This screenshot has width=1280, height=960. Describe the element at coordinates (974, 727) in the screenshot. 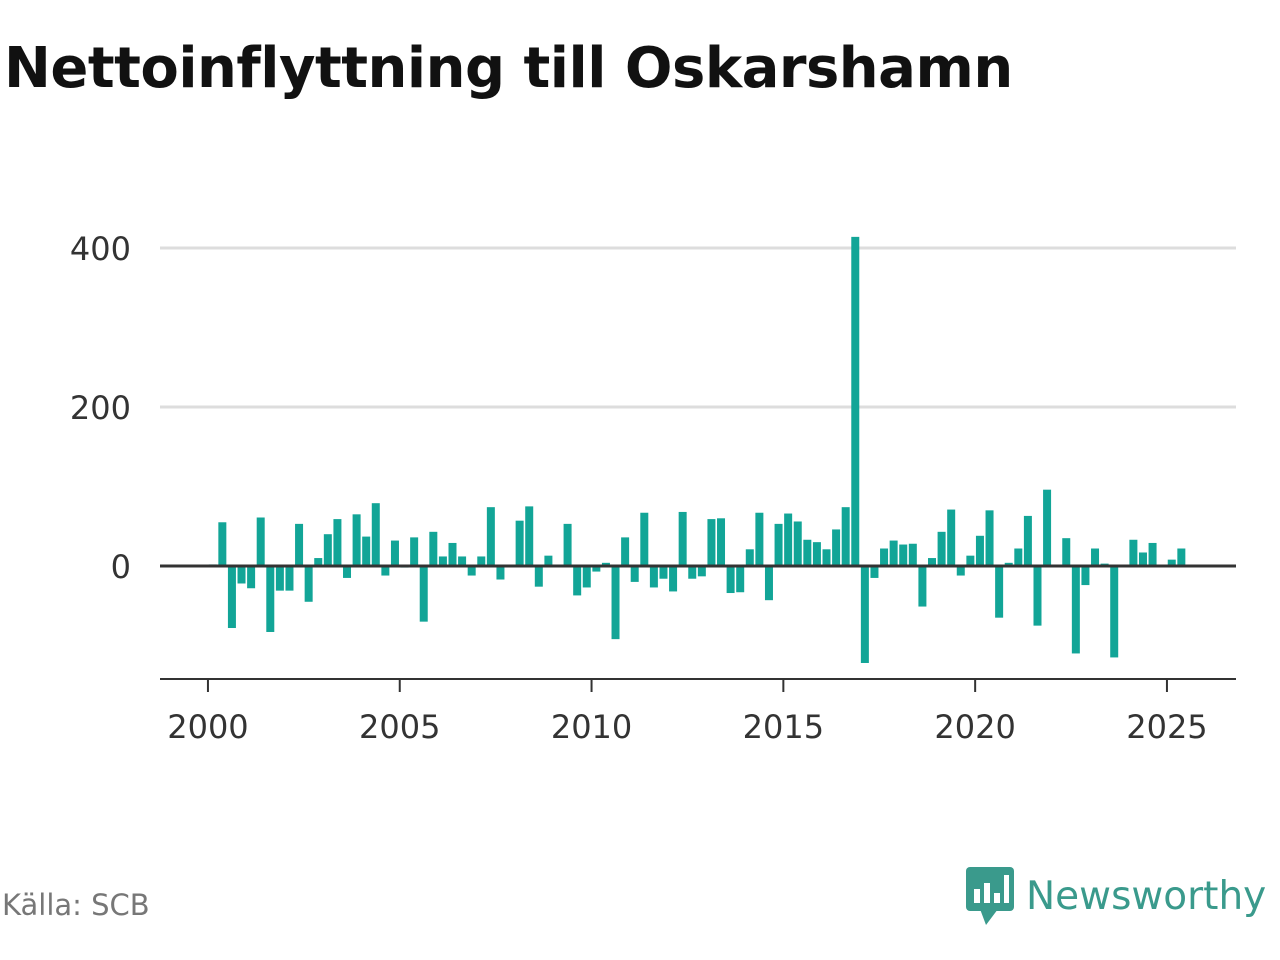

I see `x-tick-label: 2020` at that location.